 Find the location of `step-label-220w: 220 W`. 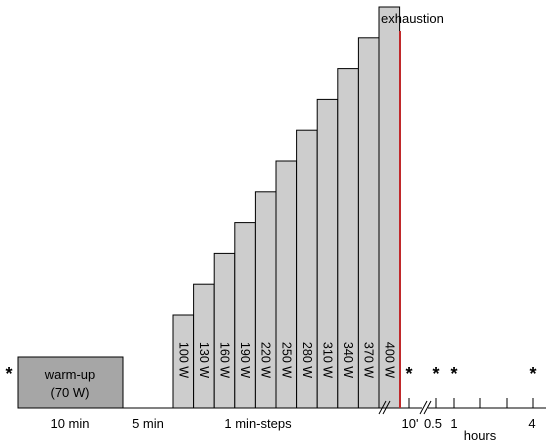

step-label-220w: 220 W is located at coordinates (266, 360).